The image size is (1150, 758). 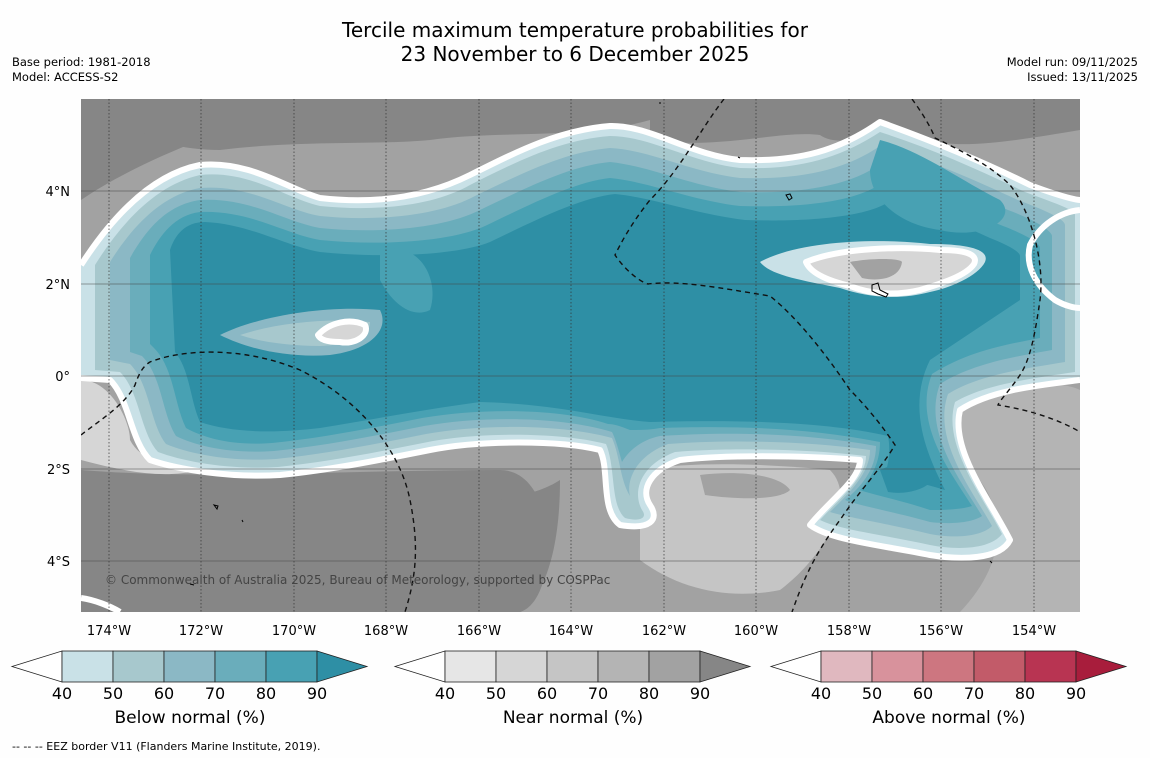 What do you see at coordinates (58, 470) in the screenshot?
I see `lat-label: 2°S` at bounding box center [58, 470].